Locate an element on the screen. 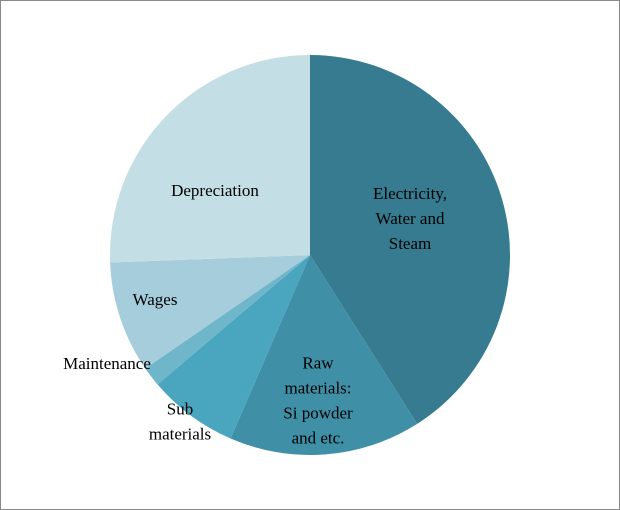 The width and height of the screenshot is (620, 510). slice-label: Sub materials is located at coordinates (180, 422).